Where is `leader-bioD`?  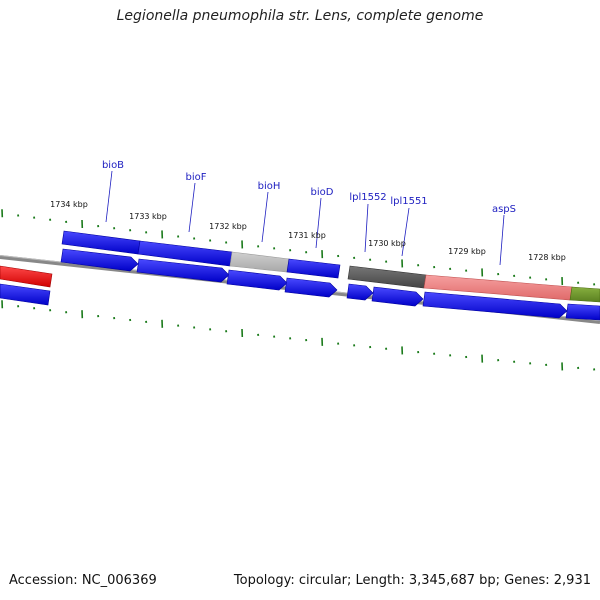
leader-bioD is located at coordinates (318, 223).